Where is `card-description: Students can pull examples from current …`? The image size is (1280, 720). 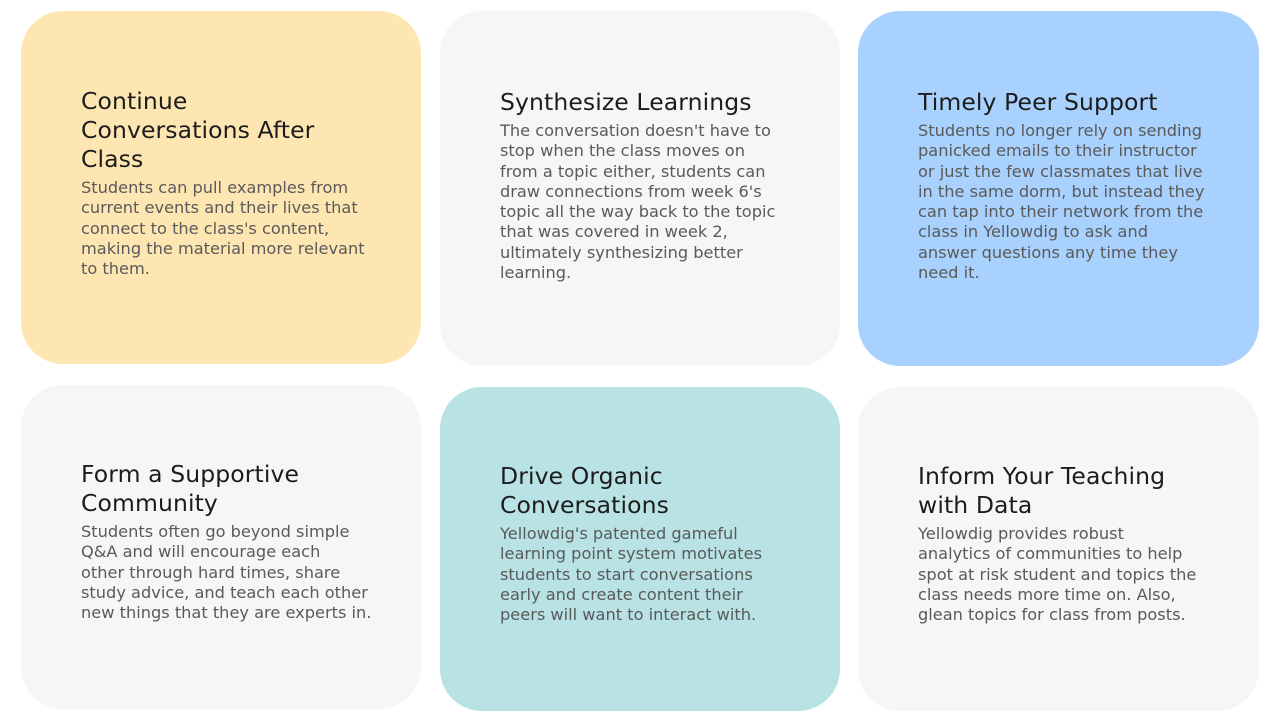
card-description: Students can pull examples from current … is located at coordinates (223, 228).